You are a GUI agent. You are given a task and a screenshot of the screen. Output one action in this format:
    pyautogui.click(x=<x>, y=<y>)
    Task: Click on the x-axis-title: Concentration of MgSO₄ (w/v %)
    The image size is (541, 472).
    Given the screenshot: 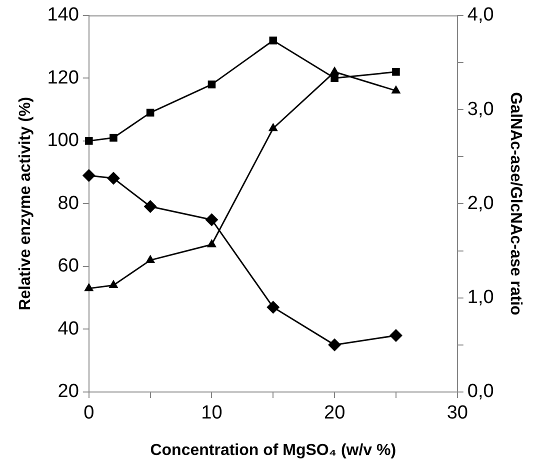 What is the action you would take?
    pyautogui.click(x=273, y=450)
    